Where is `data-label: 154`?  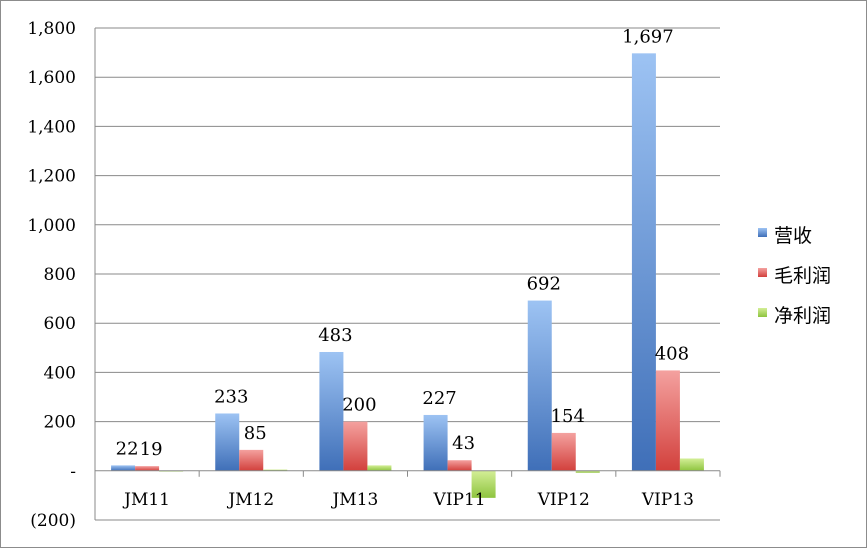
data-label: 154 is located at coordinates (568, 416).